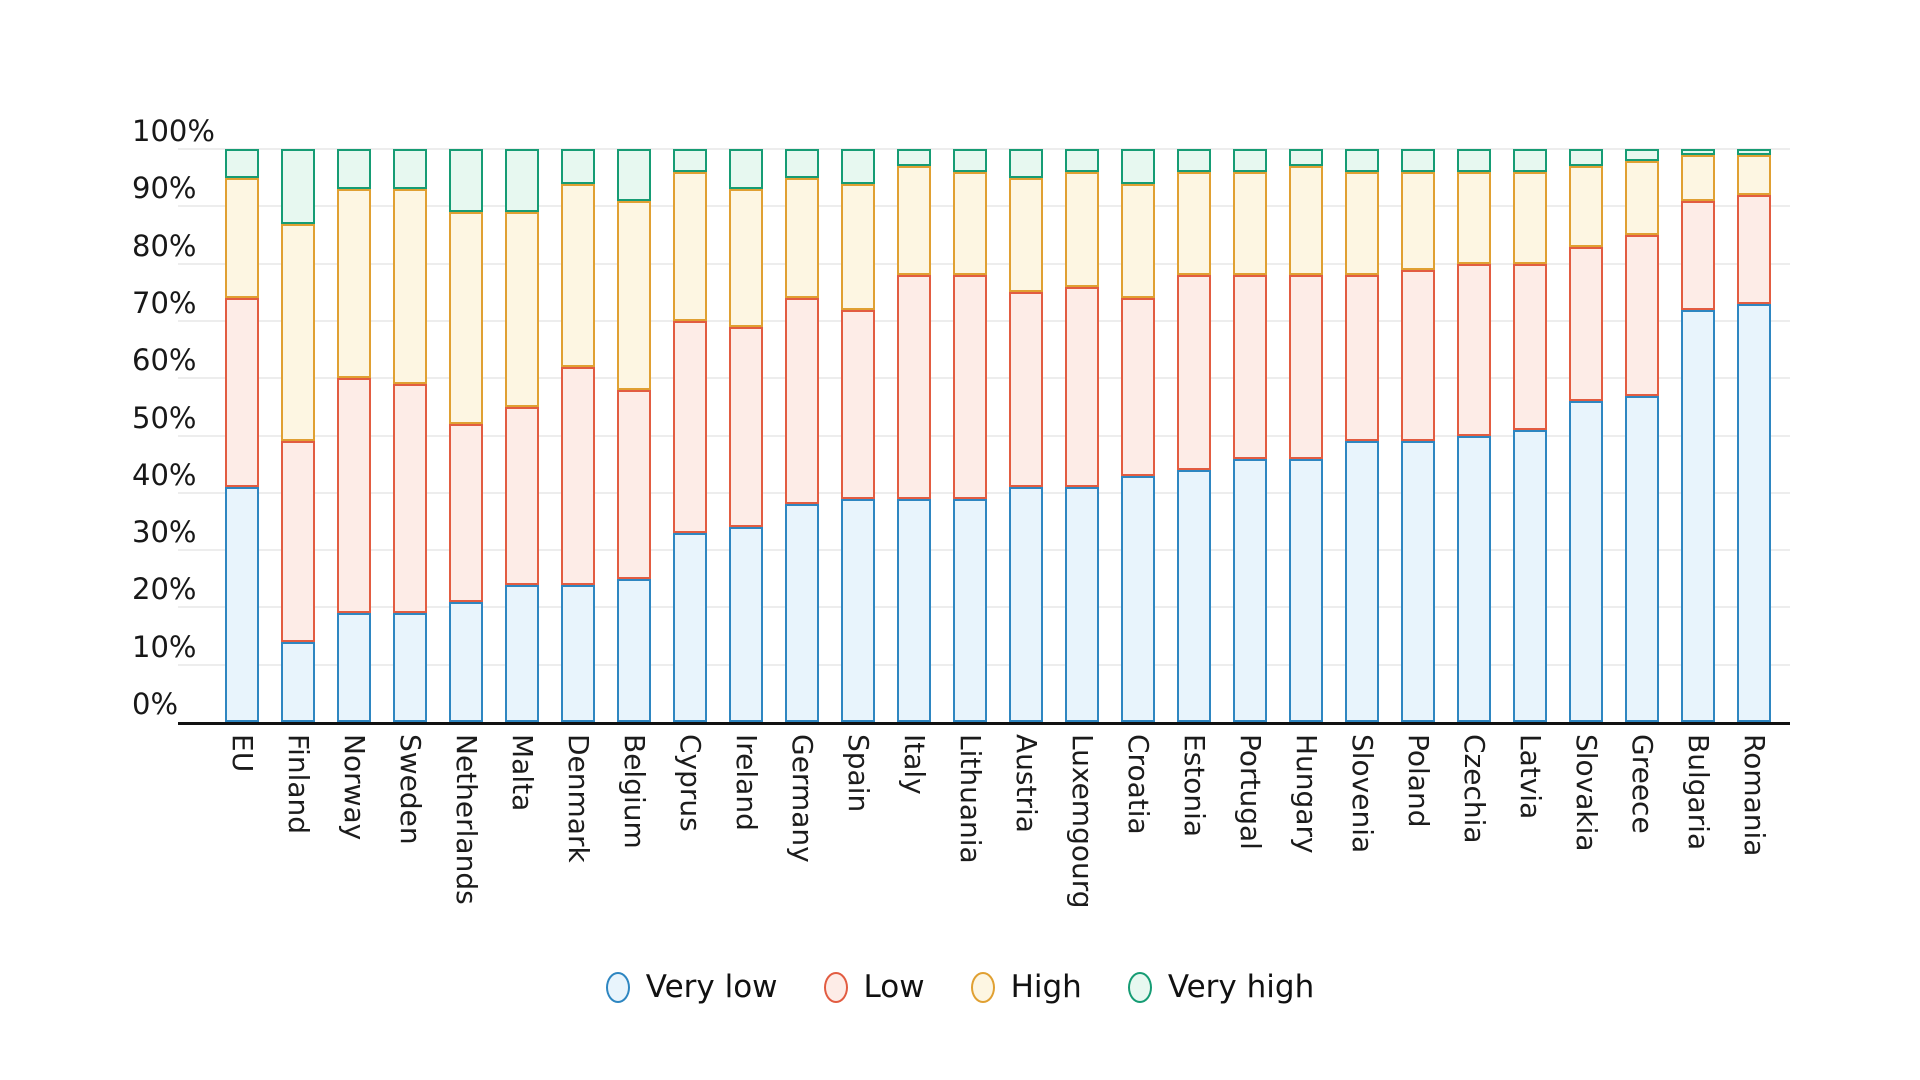  Describe the element at coordinates (466, 819) in the screenshot. I see `x-category-label: Netherlands` at that location.